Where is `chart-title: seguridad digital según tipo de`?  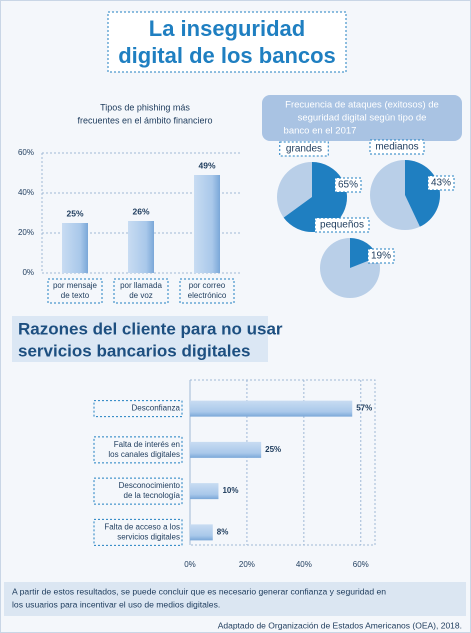
chart-title: seguridad digital según tipo de is located at coordinates (362, 118).